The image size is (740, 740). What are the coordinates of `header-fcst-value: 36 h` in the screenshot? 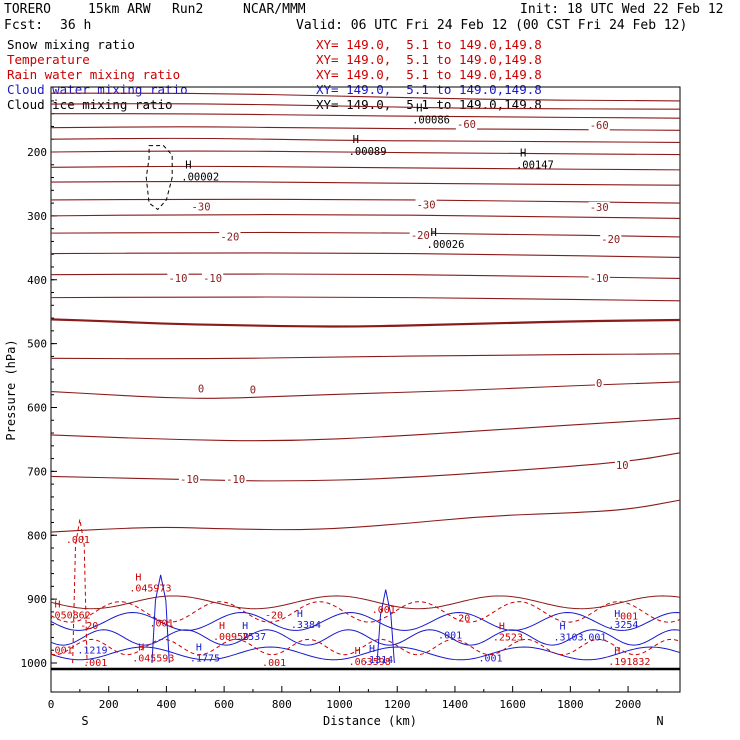 It's located at (76, 25).